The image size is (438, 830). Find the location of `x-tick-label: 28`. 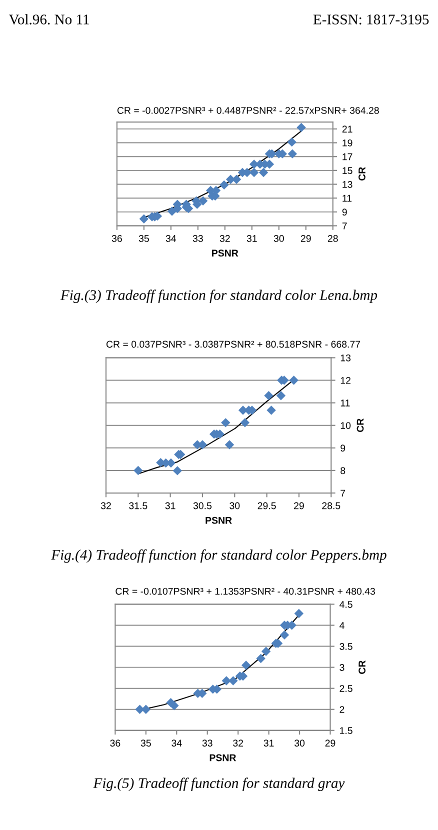

x-tick-label: 28 is located at coordinates (333, 238).